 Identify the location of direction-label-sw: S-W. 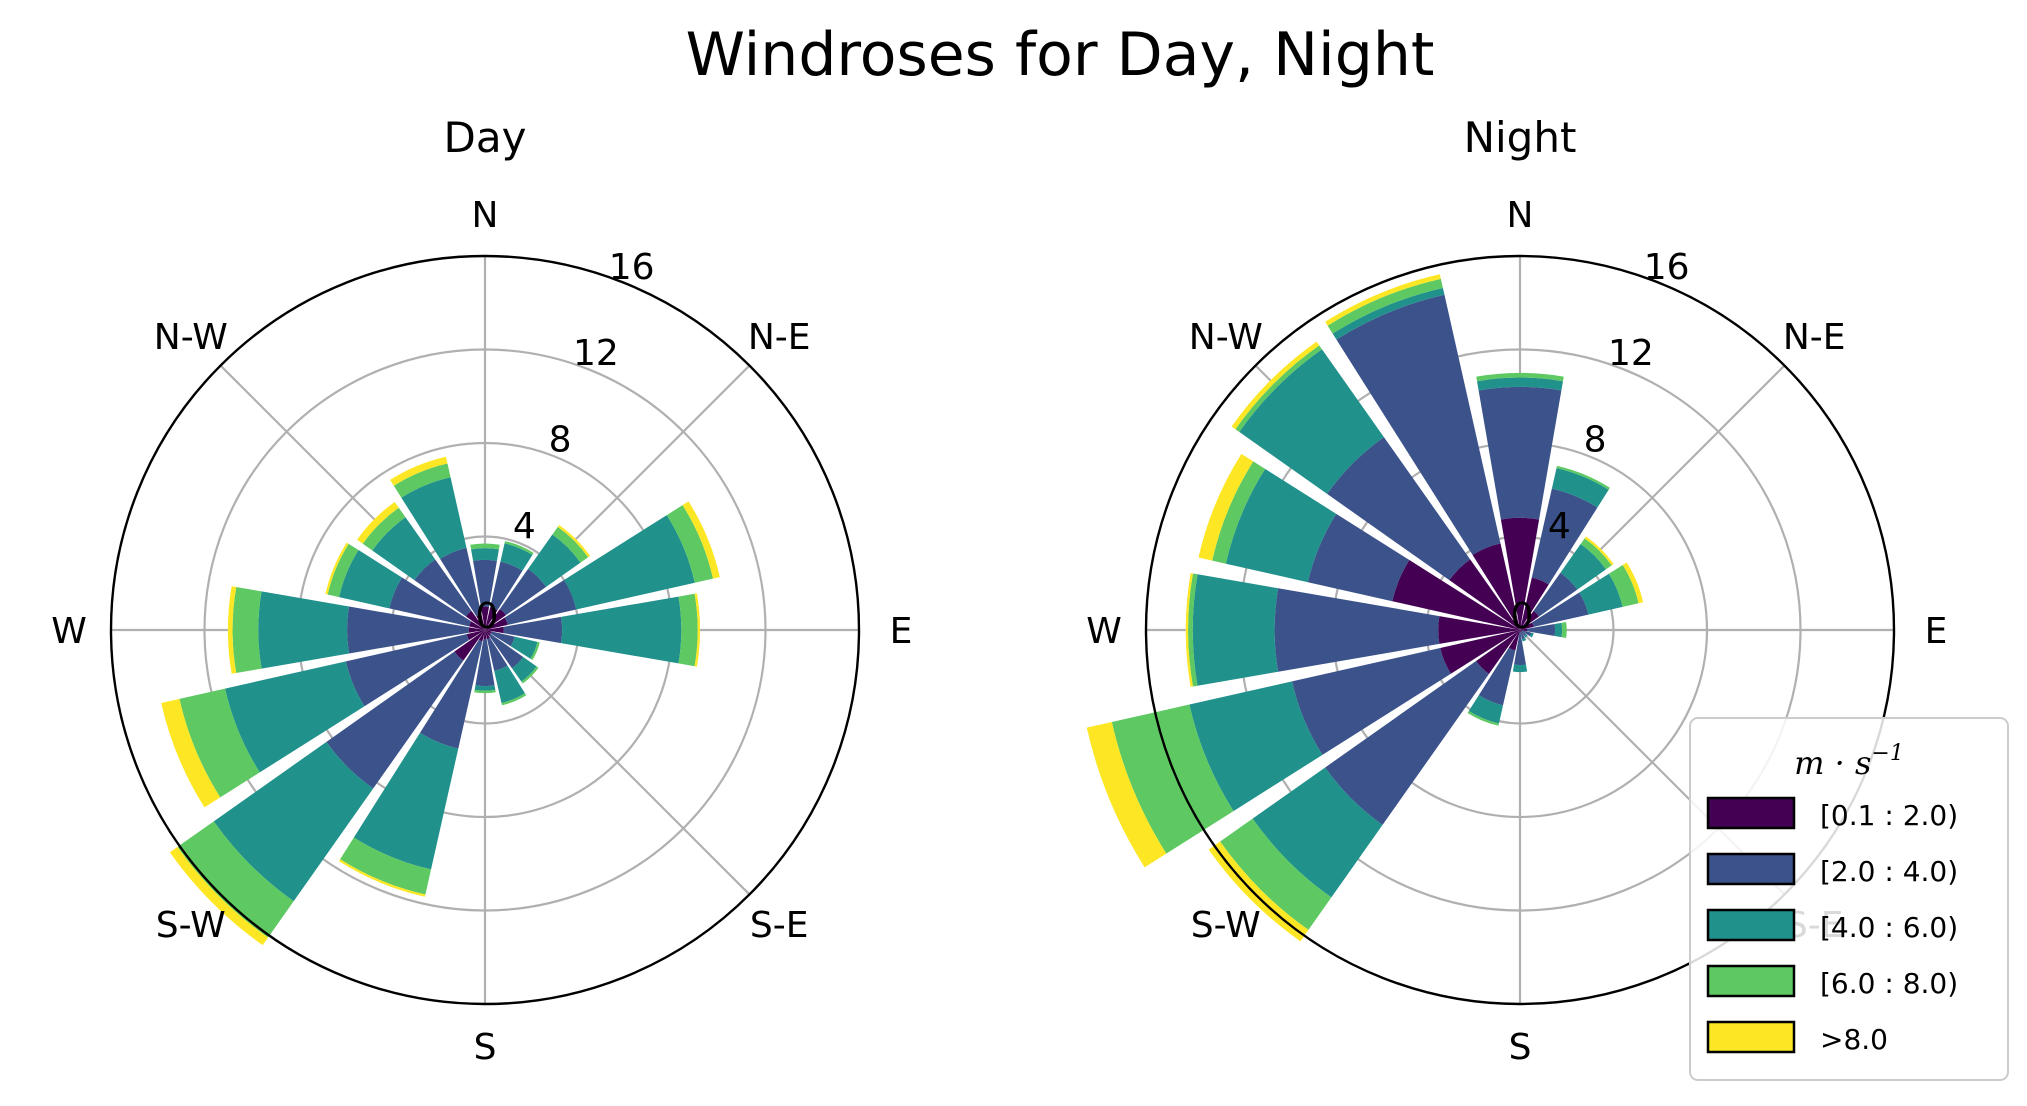
(1226, 925).